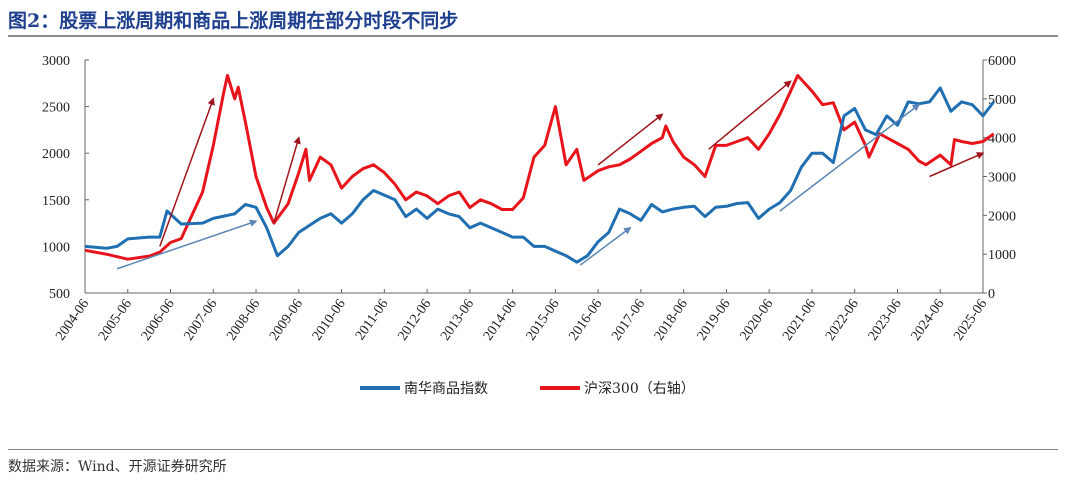  What do you see at coordinates (628, 320) in the screenshot?
I see `x-tick-label: 2017-06` at bounding box center [628, 320].